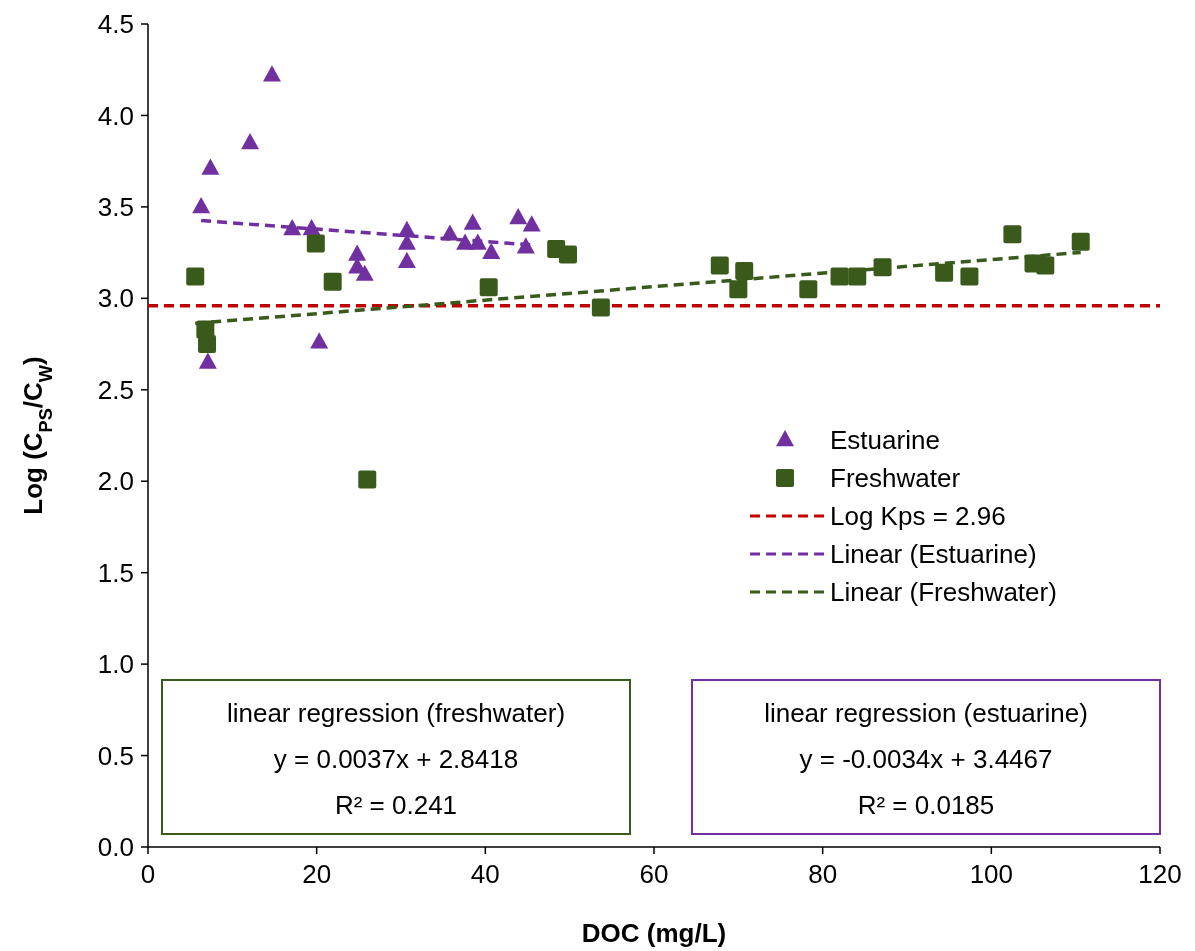  Describe the element at coordinates (654, 874) in the screenshot. I see `x-tick-label: 60` at that location.